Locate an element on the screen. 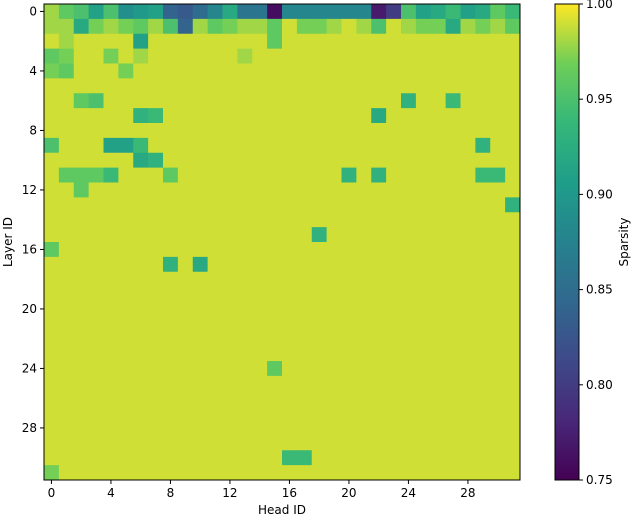 This screenshot has width=634, height=518. y-tick-label: 28 is located at coordinates (29, 428).